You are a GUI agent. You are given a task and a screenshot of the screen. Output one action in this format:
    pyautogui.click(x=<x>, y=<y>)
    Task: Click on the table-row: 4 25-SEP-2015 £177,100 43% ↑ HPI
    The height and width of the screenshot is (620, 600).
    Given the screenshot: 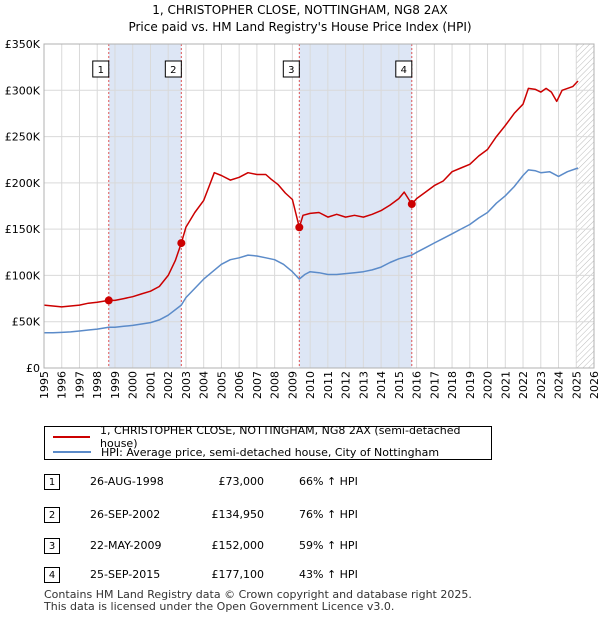 What is the action you would take?
    pyautogui.click(x=244, y=576)
    